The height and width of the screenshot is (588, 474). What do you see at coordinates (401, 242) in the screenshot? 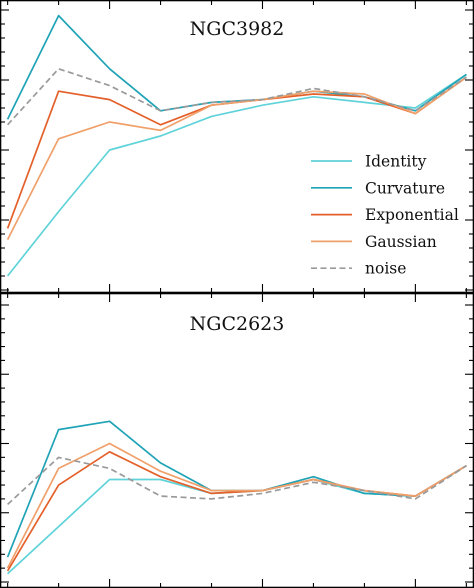
I see `legend-label-gaussian: Gaussian` at bounding box center [401, 242].